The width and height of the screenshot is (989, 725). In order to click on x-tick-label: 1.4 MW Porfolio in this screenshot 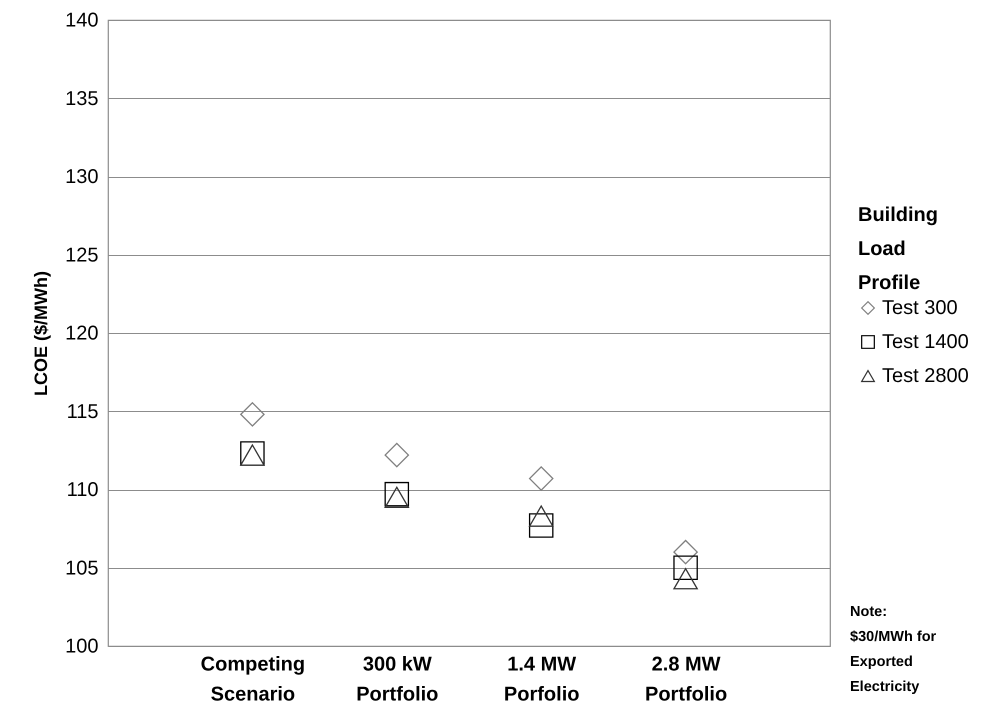, I will do `click(542, 680)`.